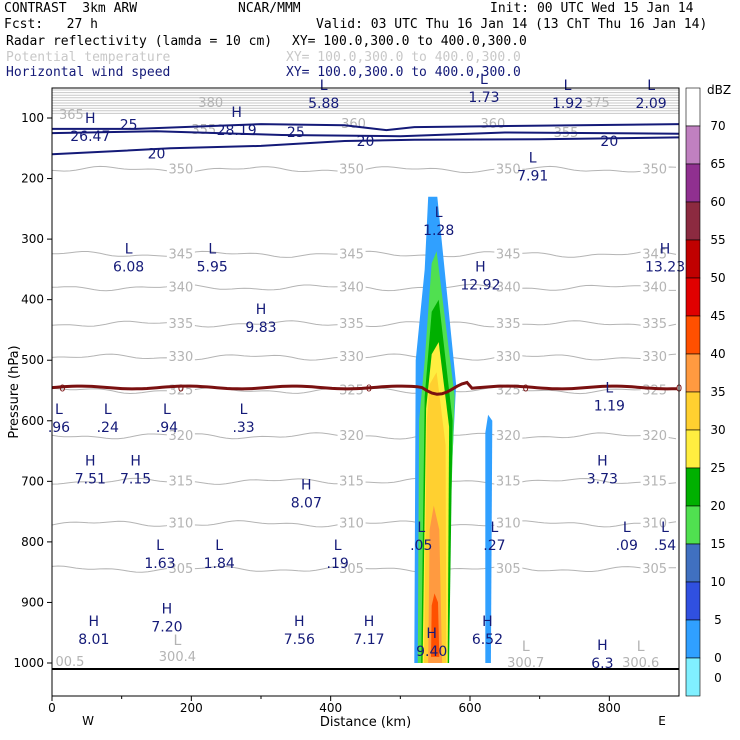 The width and height of the screenshot is (740, 740). Describe the element at coordinates (88, 57) in the screenshot. I see `field-theta-name: Potential temperature` at that location.